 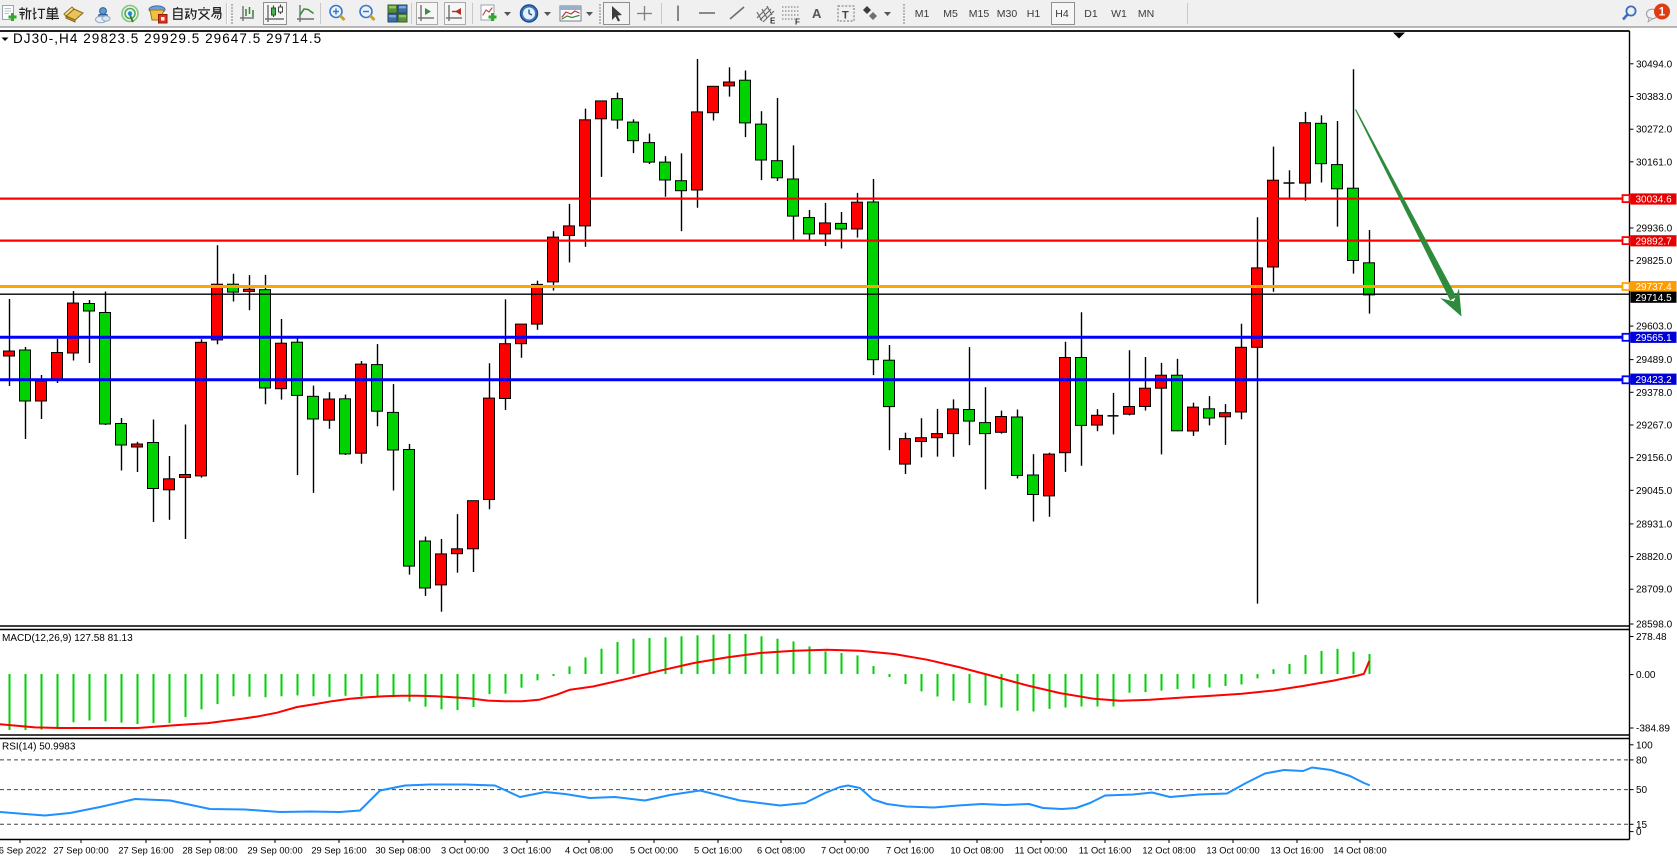 I want to click on svg-text: 13 Oct 16:00, so click(x=1296, y=851).